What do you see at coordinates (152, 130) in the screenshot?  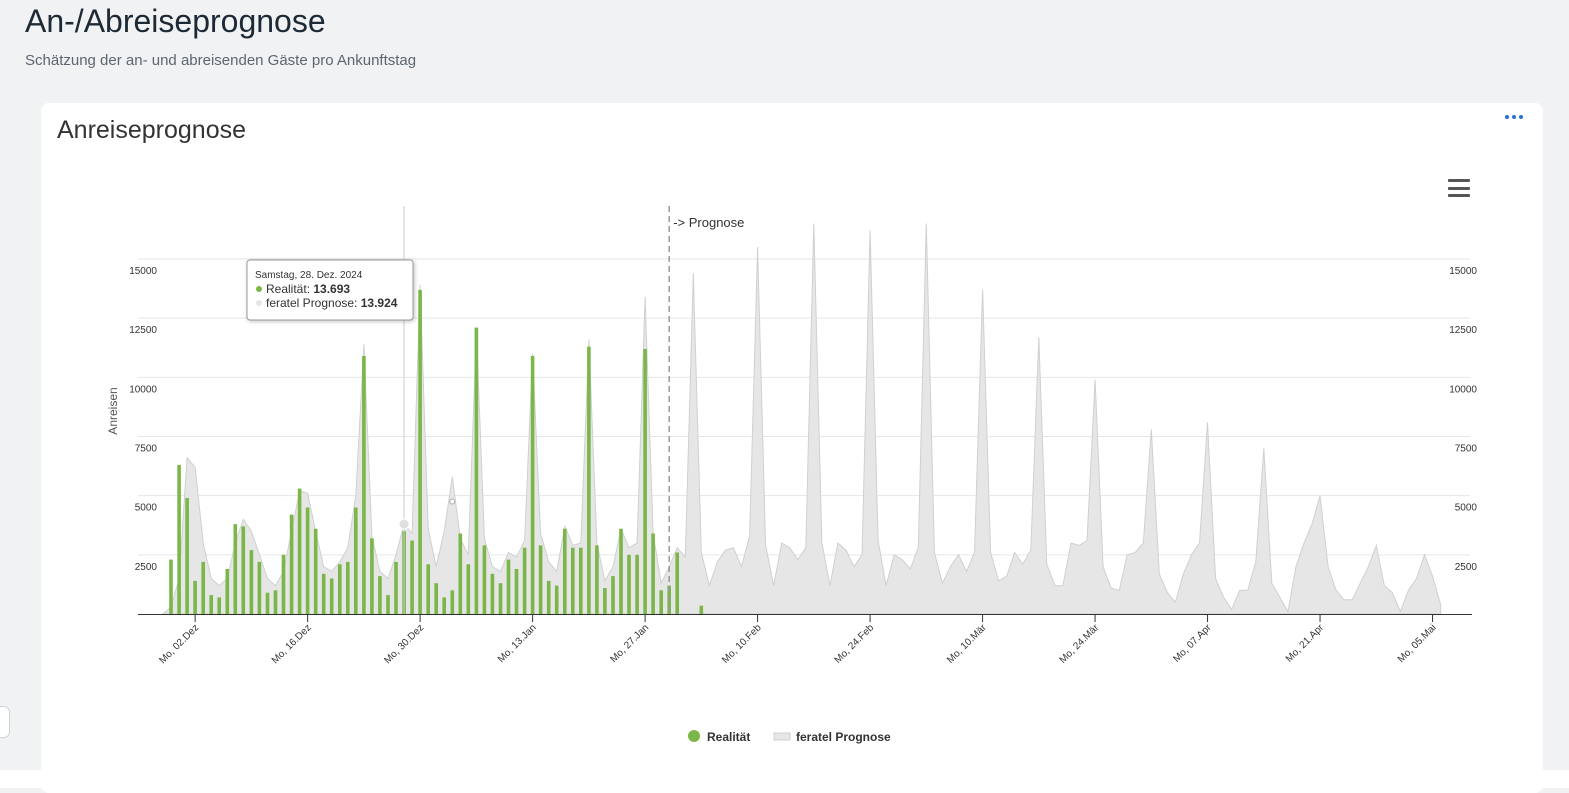 I see `chart-card-title: Anreiseprognose` at bounding box center [152, 130].